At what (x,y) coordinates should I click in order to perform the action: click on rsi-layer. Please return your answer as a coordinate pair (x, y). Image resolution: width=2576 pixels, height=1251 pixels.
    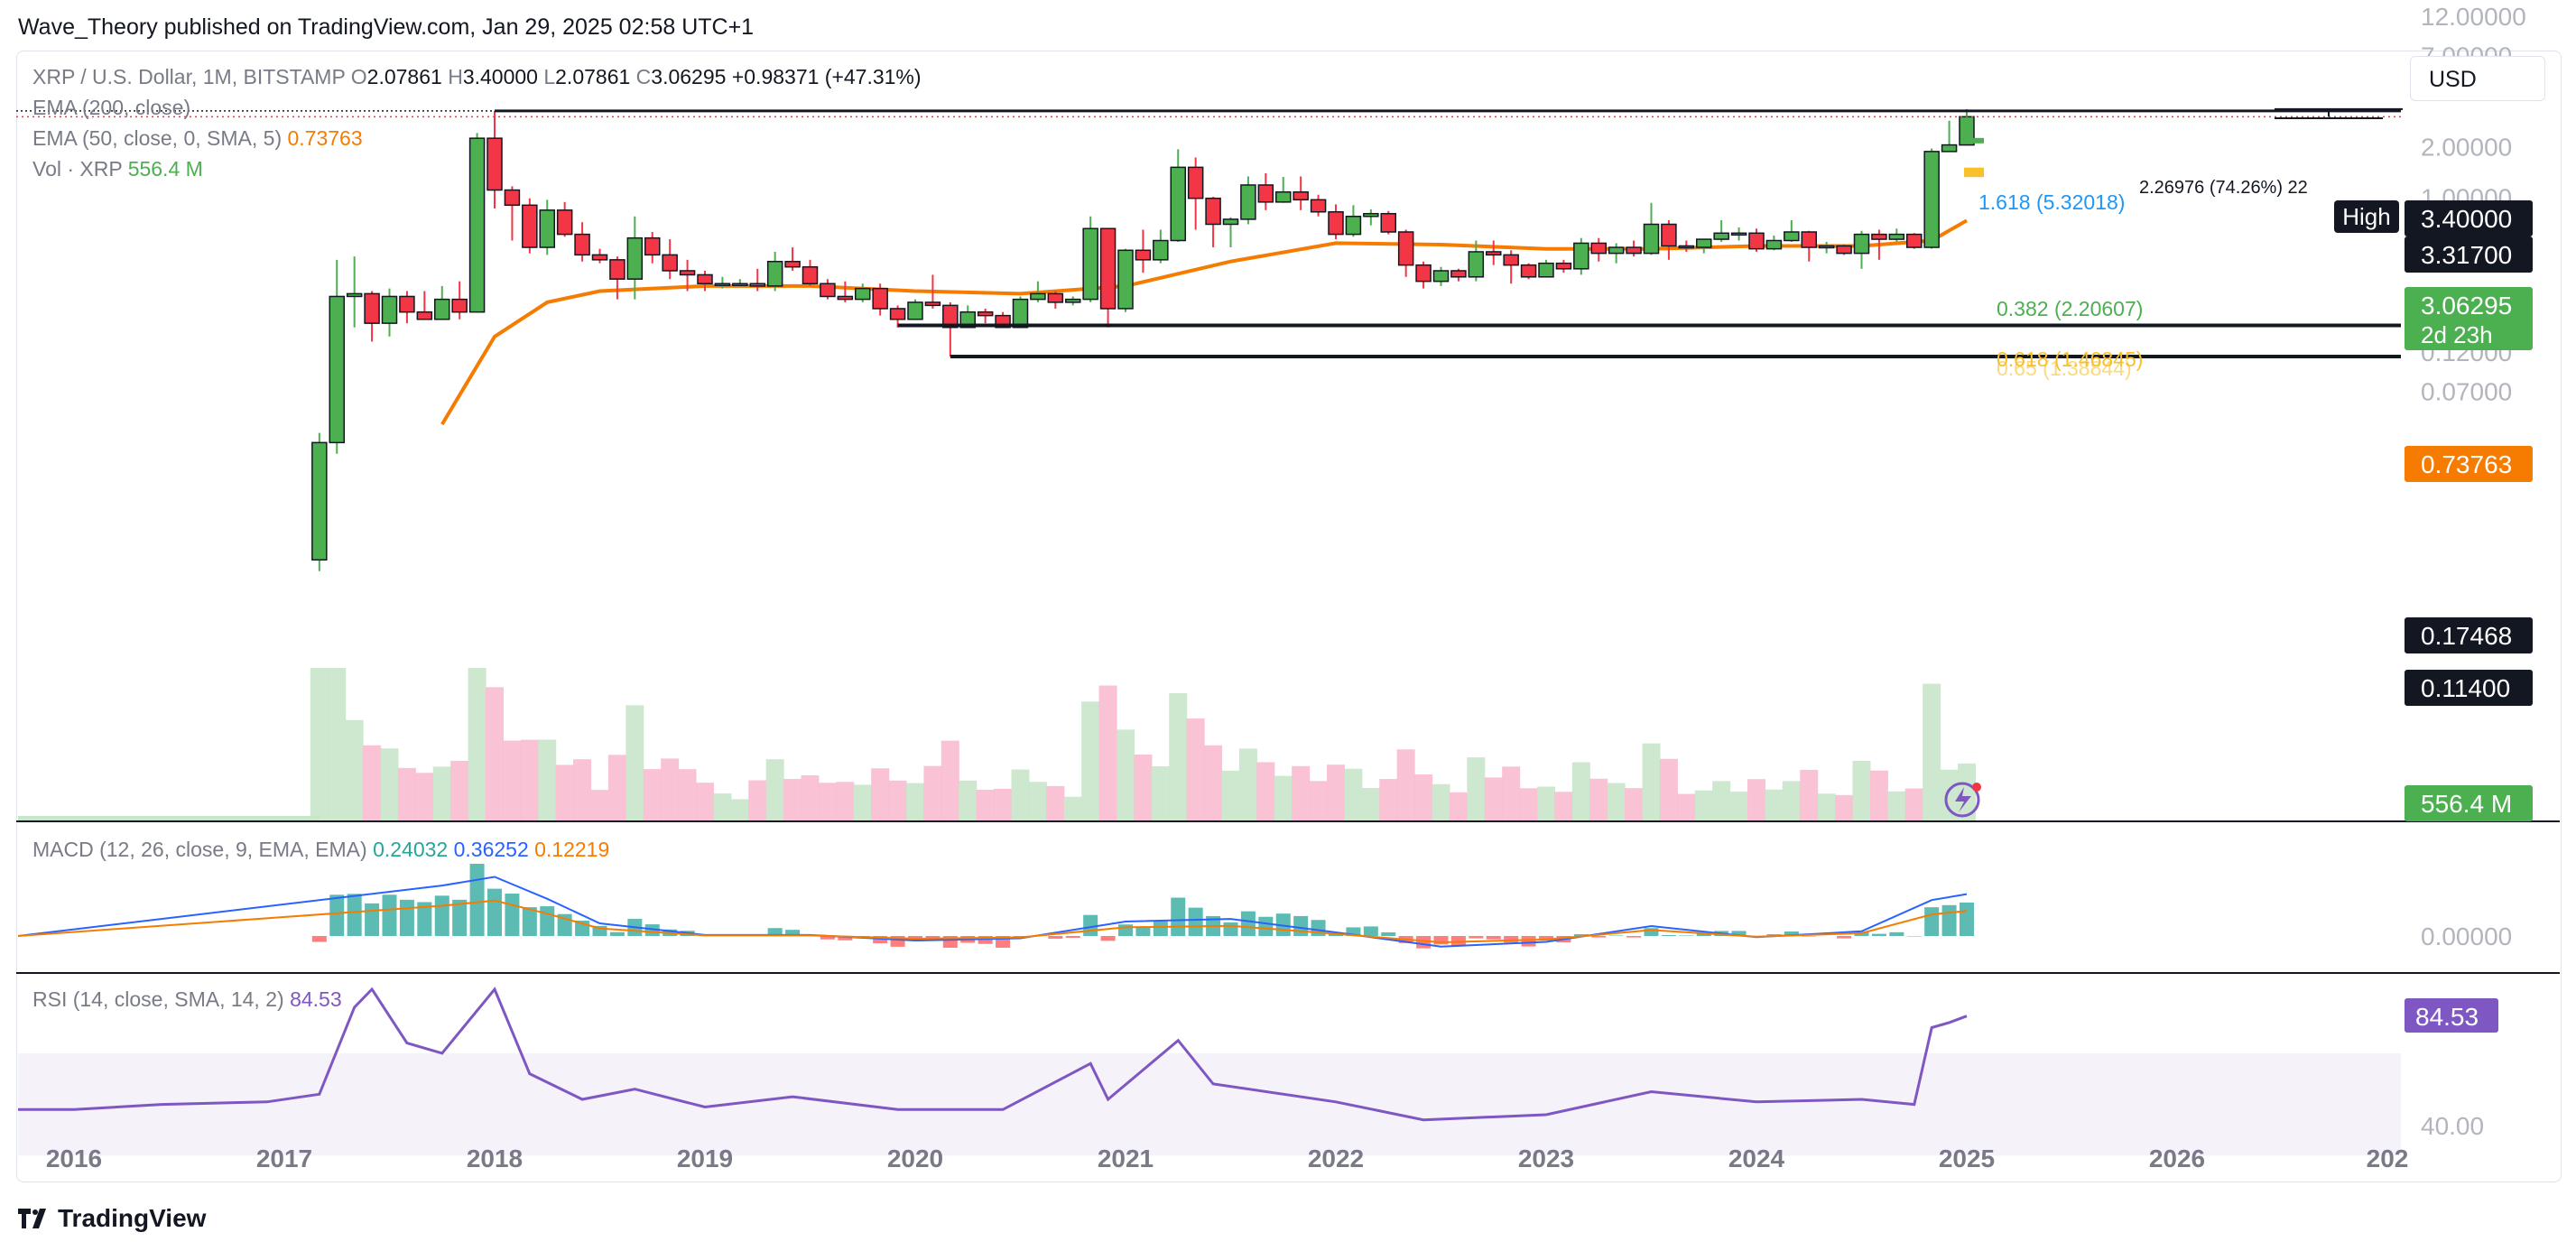
    Looking at the image, I should click on (1209, 1071).